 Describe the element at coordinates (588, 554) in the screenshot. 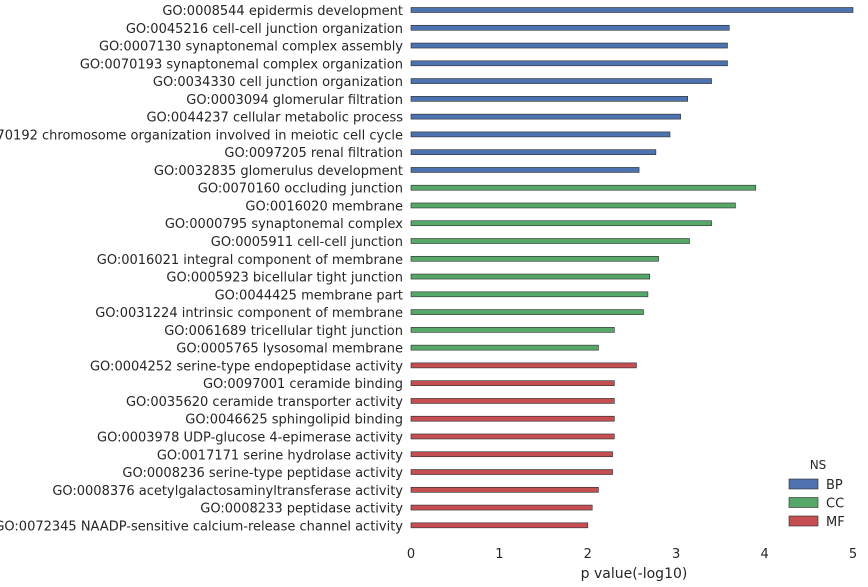

I see `x-tick-label: 2` at that location.